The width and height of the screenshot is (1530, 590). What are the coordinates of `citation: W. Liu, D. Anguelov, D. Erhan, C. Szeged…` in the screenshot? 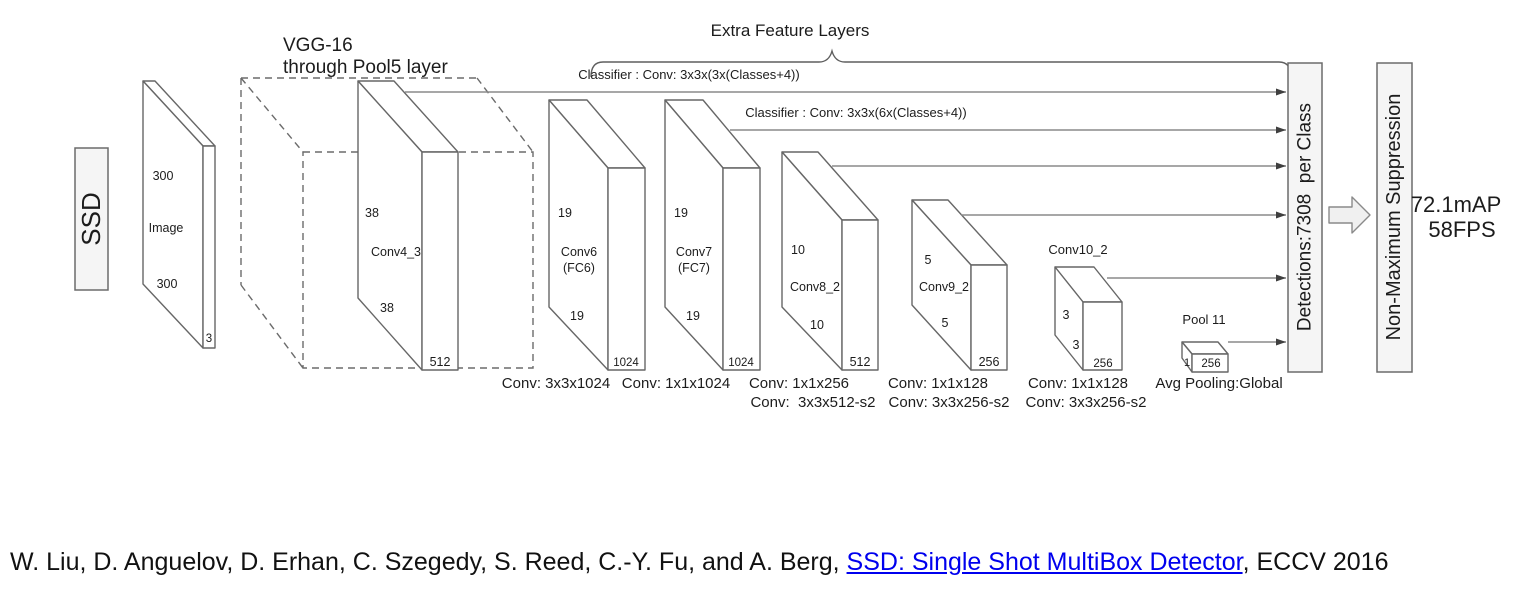 It's located at (699, 562).